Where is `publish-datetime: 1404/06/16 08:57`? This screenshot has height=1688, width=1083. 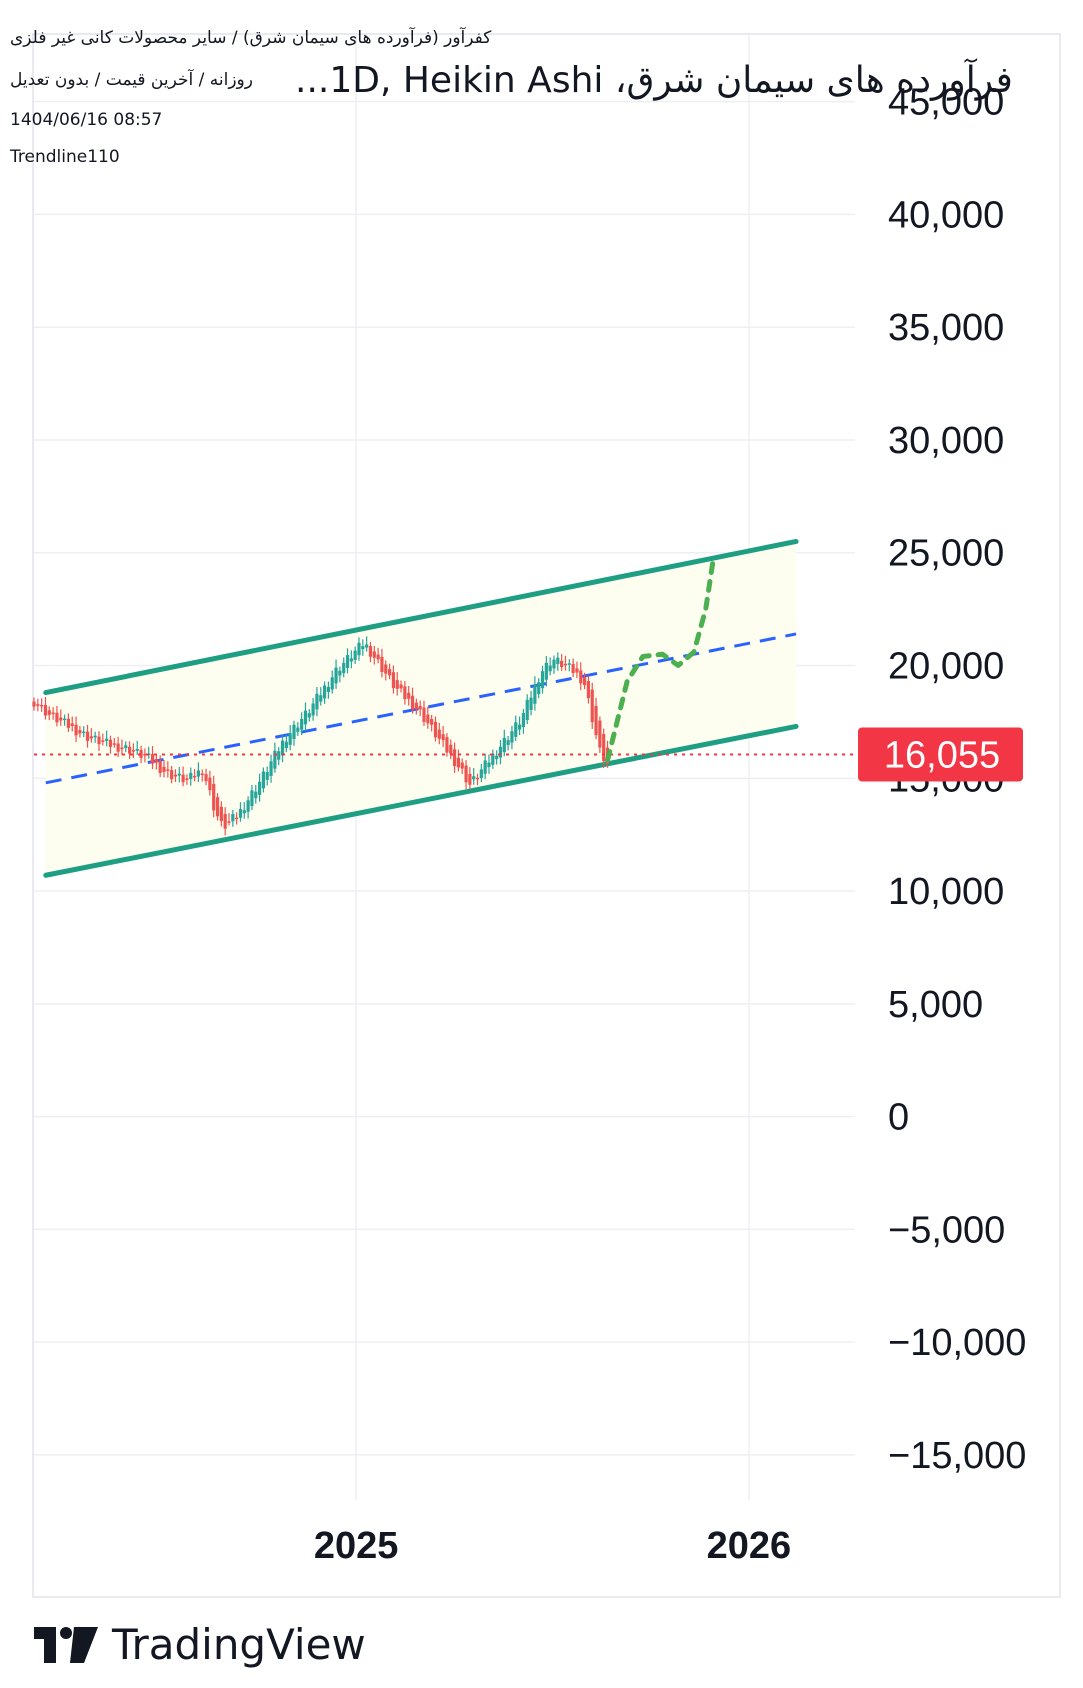
publish-datetime: 1404/06/16 08:57 is located at coordinates (86, 120).